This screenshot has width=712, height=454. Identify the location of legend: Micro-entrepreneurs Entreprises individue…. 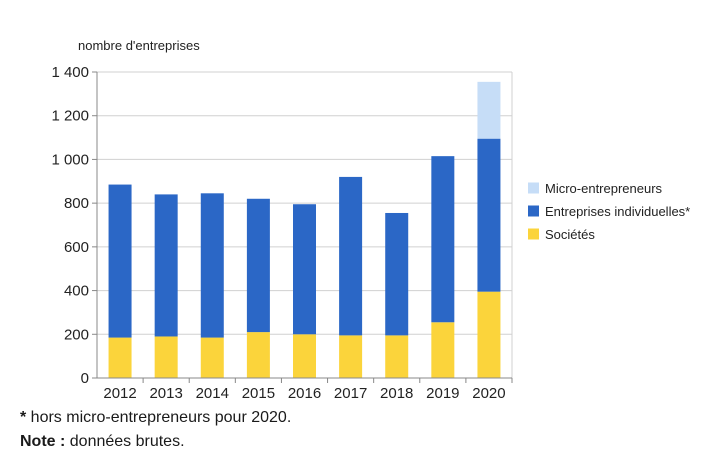
(609, 211).